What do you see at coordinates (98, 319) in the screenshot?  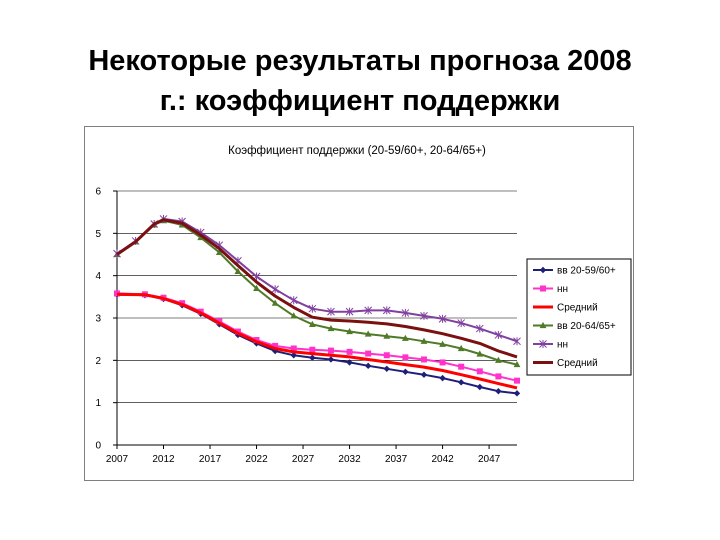 I see `y-tick-label-3: 3` at bounding box center [98, 319].